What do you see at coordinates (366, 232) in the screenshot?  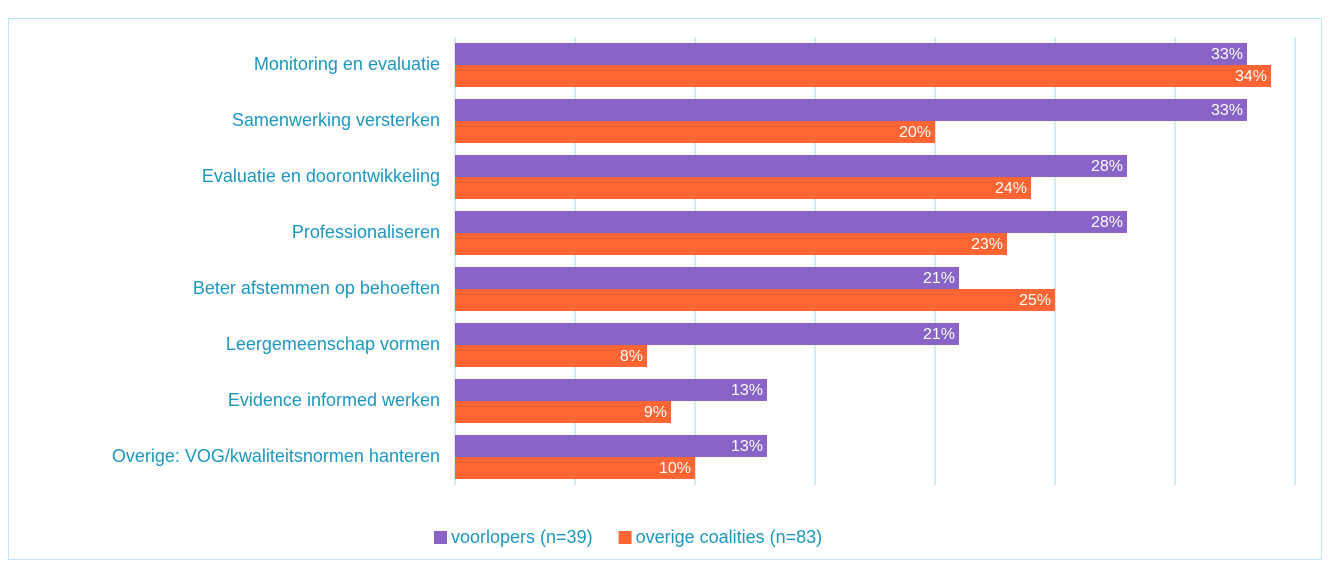 I see `category-label: Professionaliseren` at bounding box center [366, 232].